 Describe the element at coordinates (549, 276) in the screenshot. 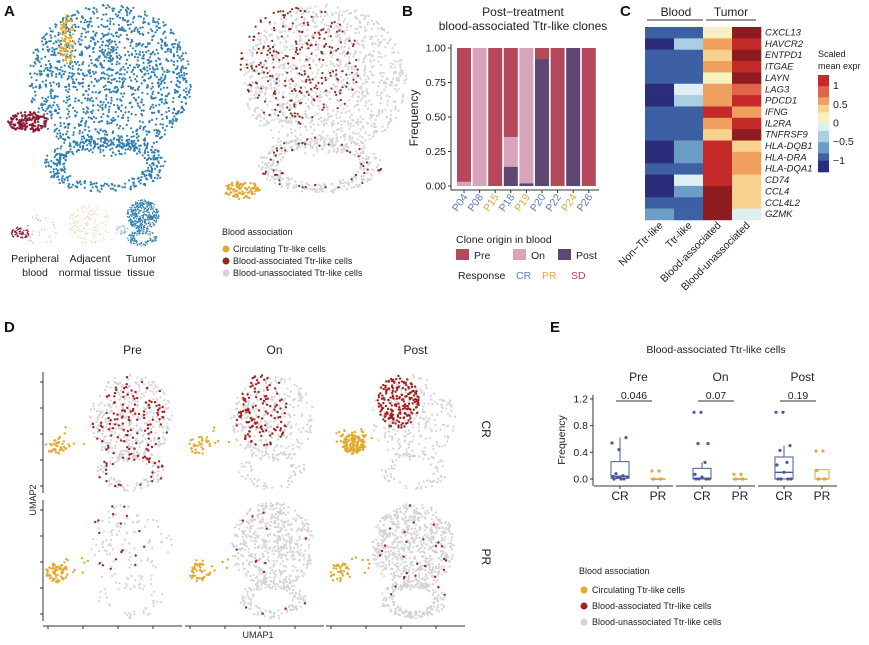

I see `legend-b-response-pr: PR` at that location.